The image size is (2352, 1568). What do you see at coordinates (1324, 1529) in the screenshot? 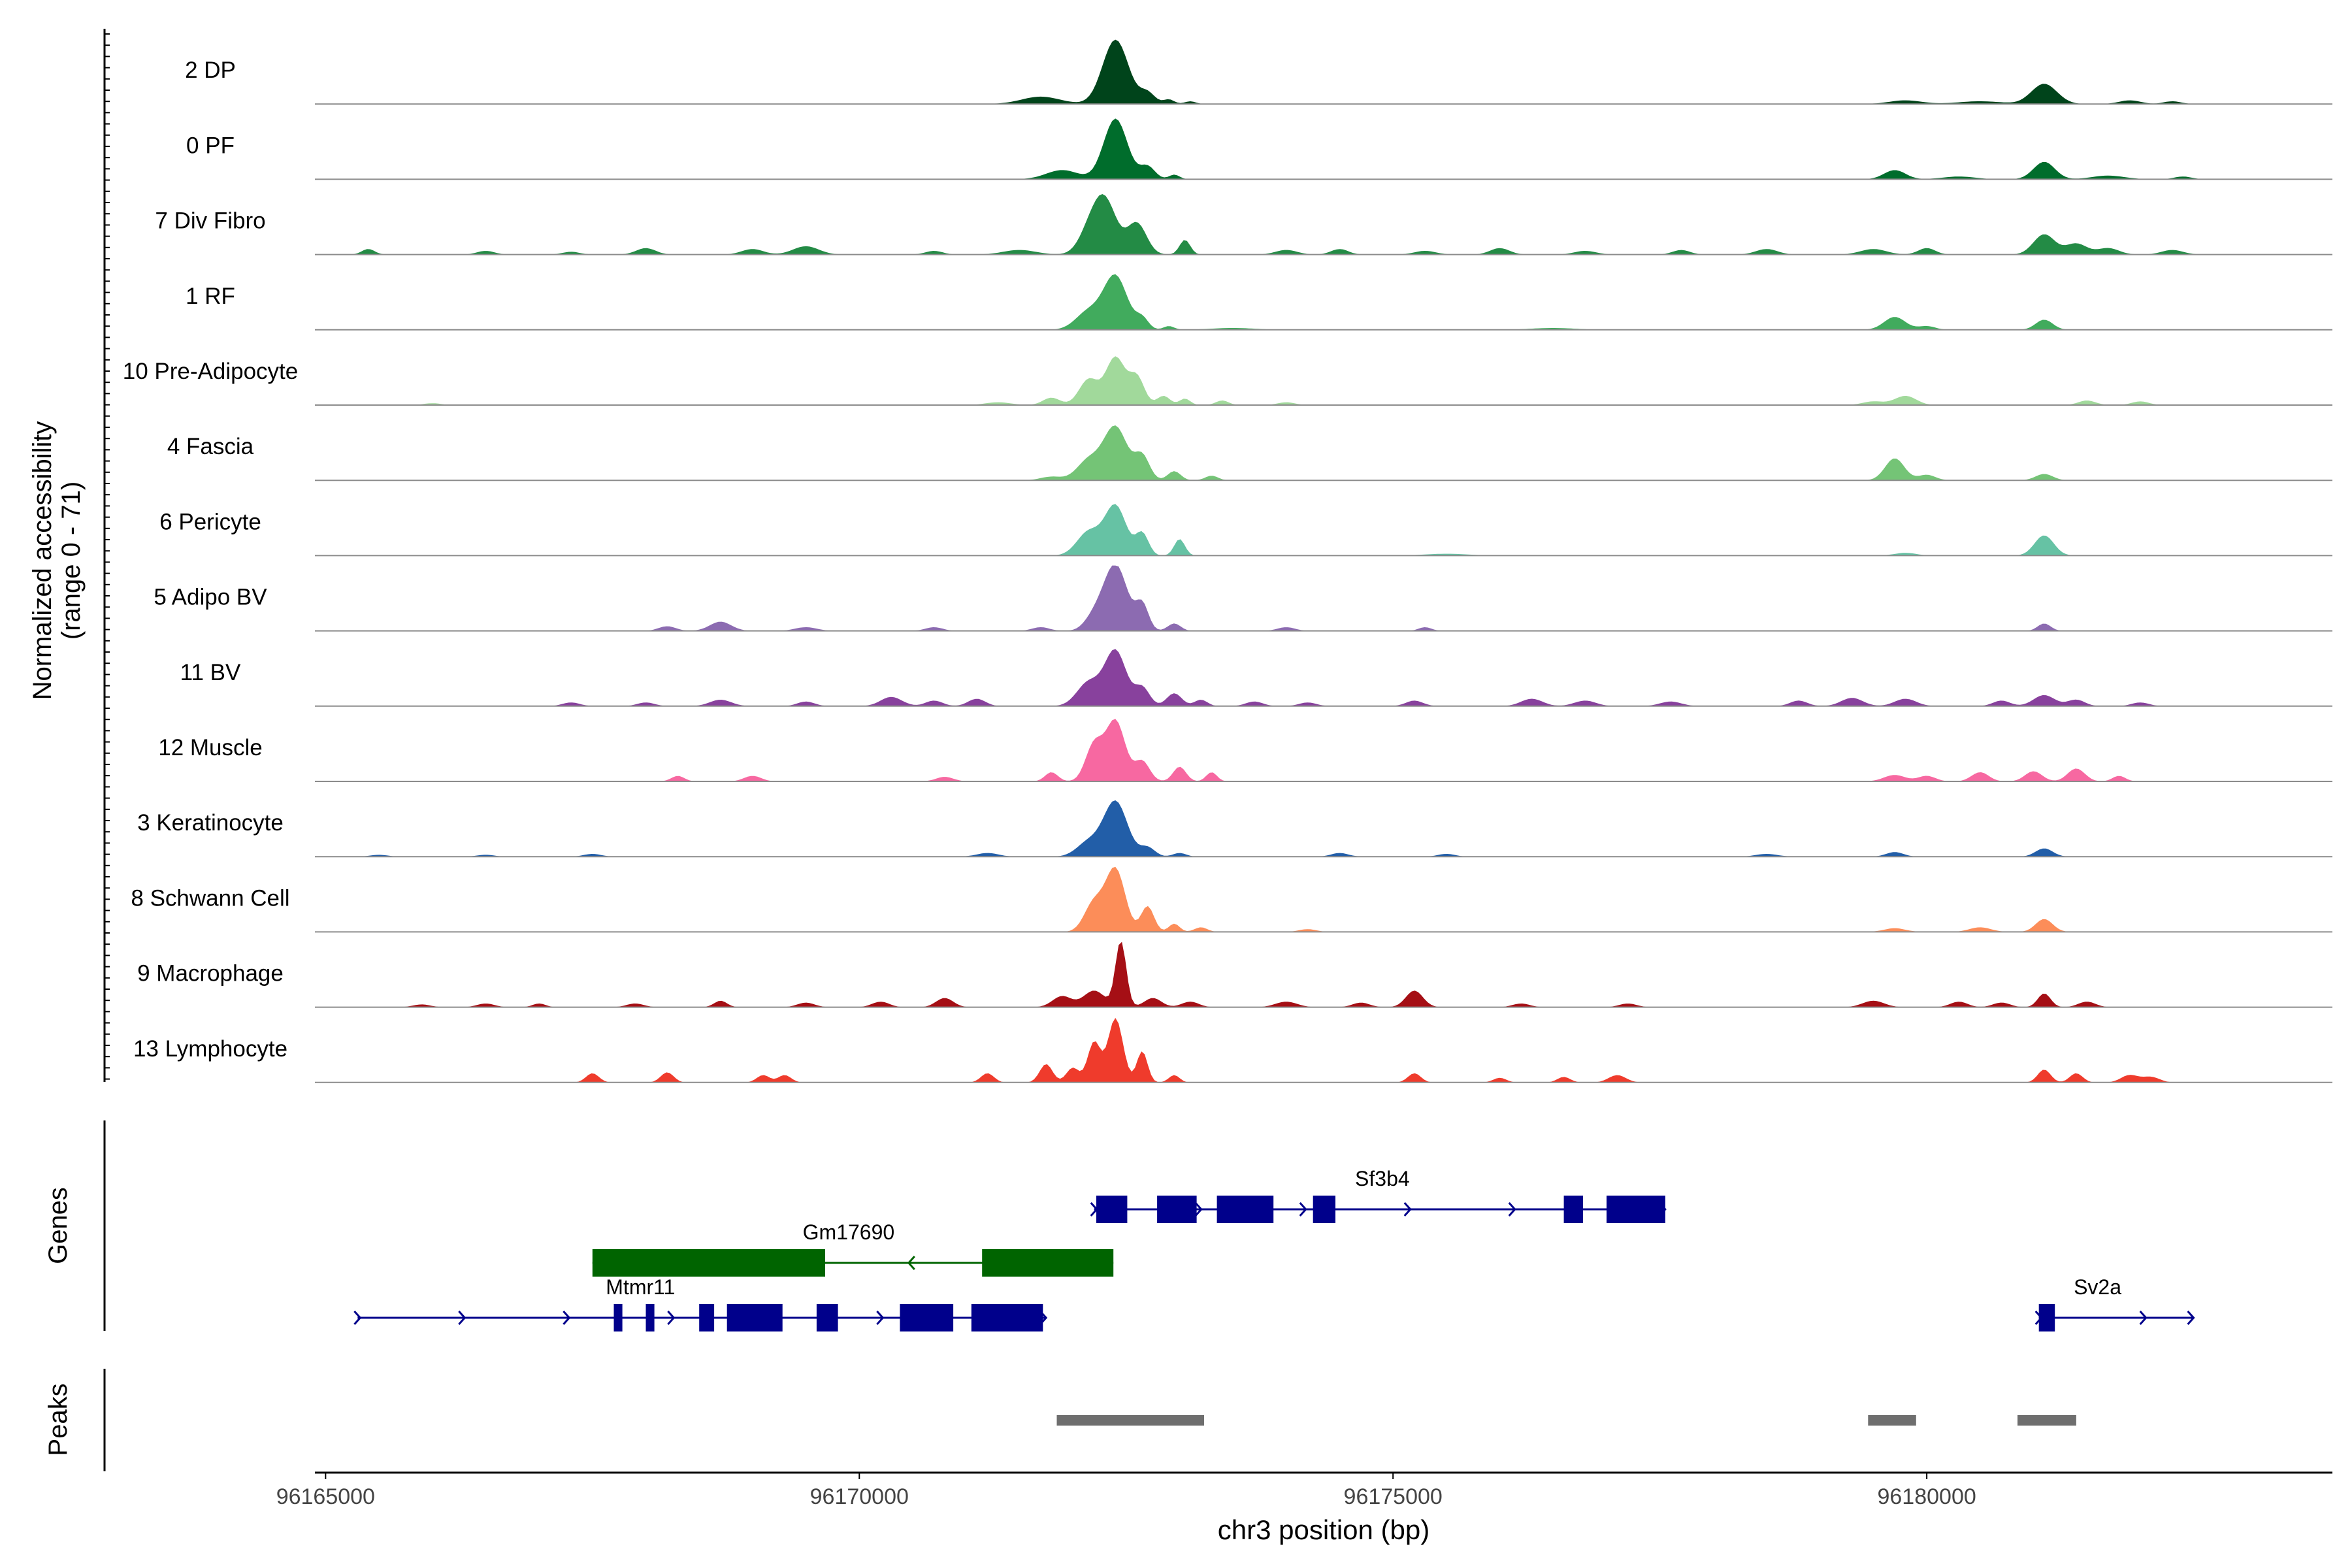
I see `x-axis-title: chr3 position (bp)` at bounding box center [1324, 1529].